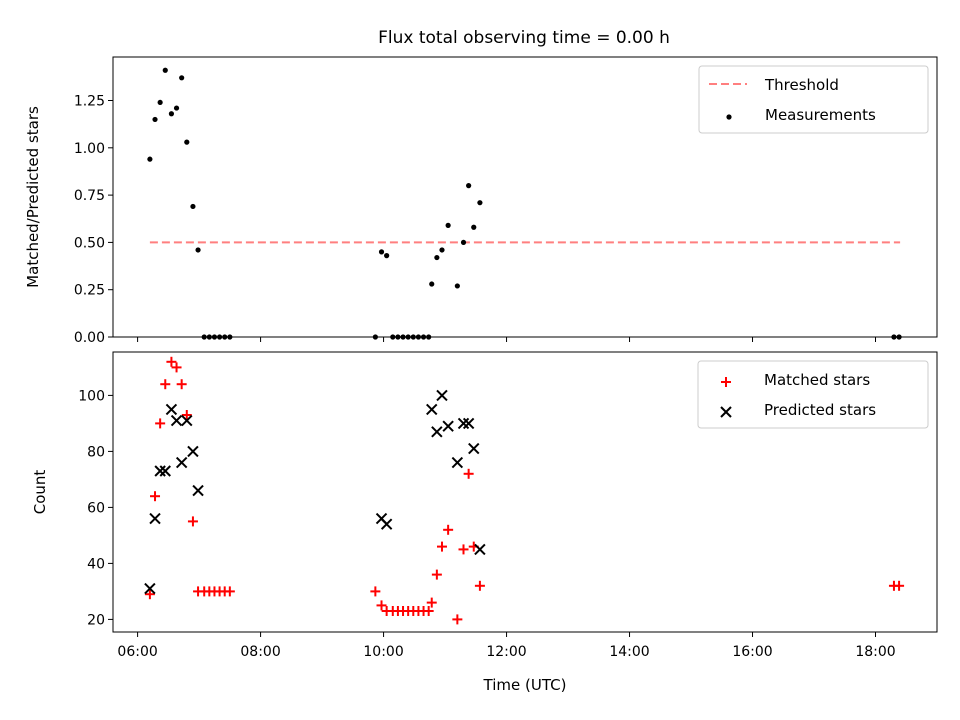 Image resolution: width=960 pixels, height=720 pixels. What do you see at coordinates (89, 243) in the screenshot?
I see `y-tick-label: 0.50` at bounding box center [89, 243].